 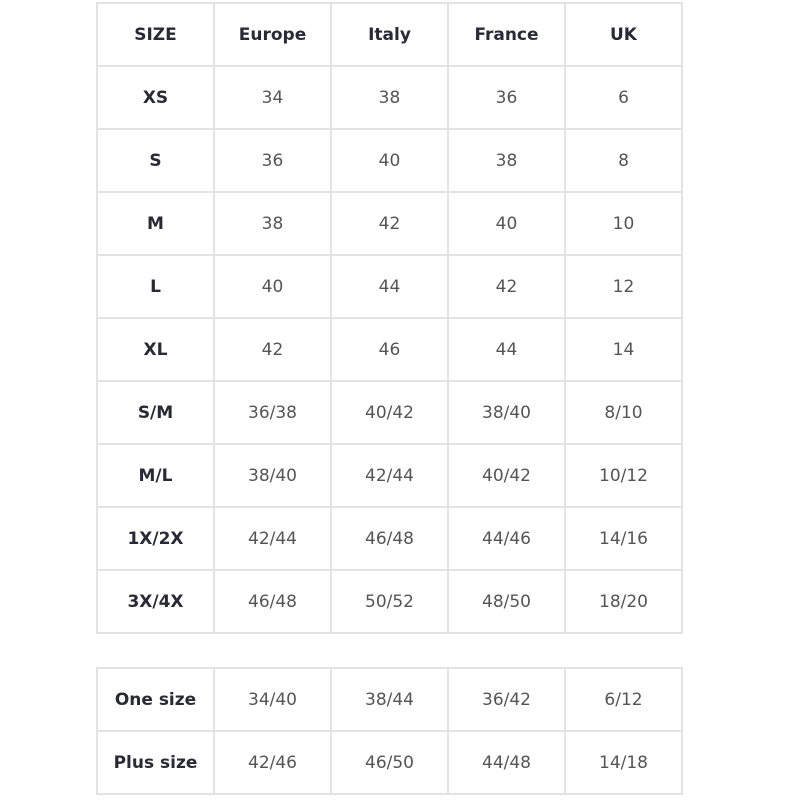 I want to click on size-value-cell: 6/12, so click(x=623, y=699).